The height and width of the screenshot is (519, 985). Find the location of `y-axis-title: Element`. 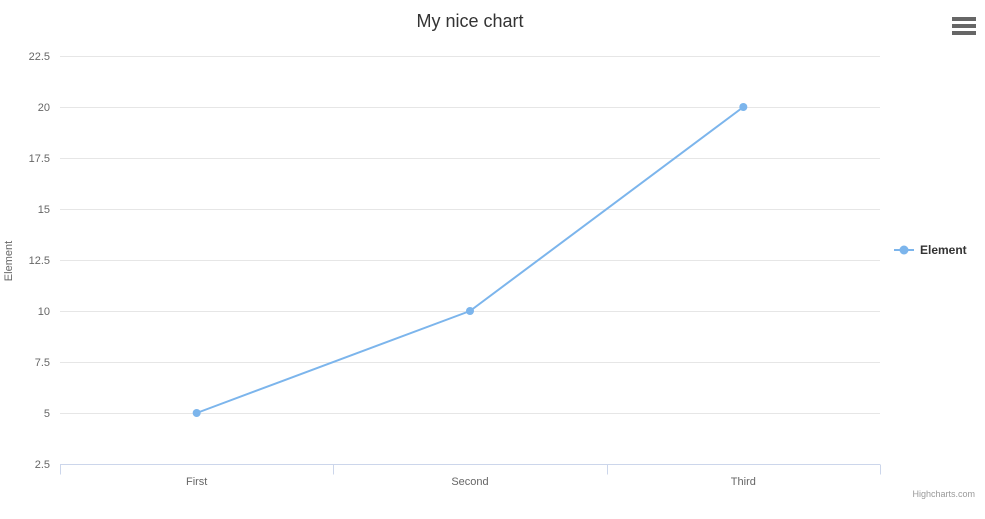

y-axis-title: Element is located at coordinates (9, 261).